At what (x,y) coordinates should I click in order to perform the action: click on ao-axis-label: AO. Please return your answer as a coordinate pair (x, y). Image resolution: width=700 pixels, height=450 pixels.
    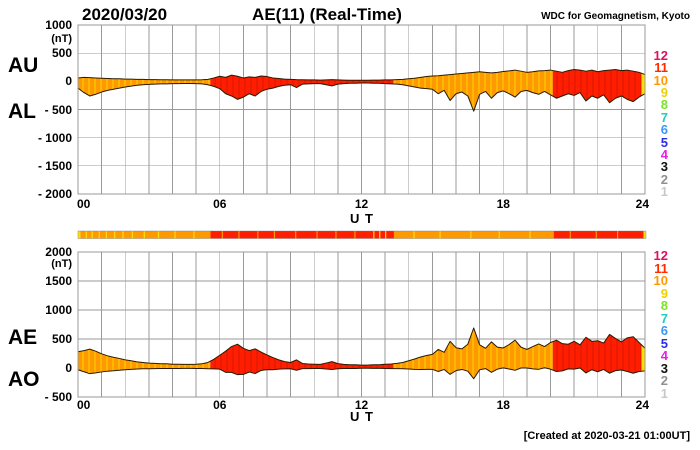
    Looking at the image, I should click on (24, 379).